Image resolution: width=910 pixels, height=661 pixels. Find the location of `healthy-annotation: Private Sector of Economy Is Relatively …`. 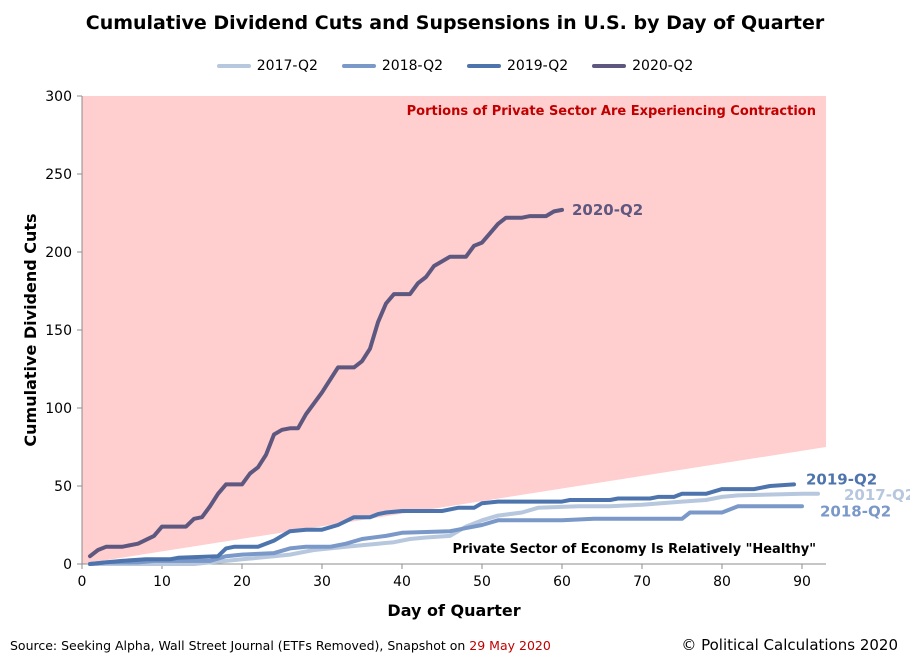

healthy-annotation: Private Sector of Economy Is Relatively … is located at coordinates (634, 549).